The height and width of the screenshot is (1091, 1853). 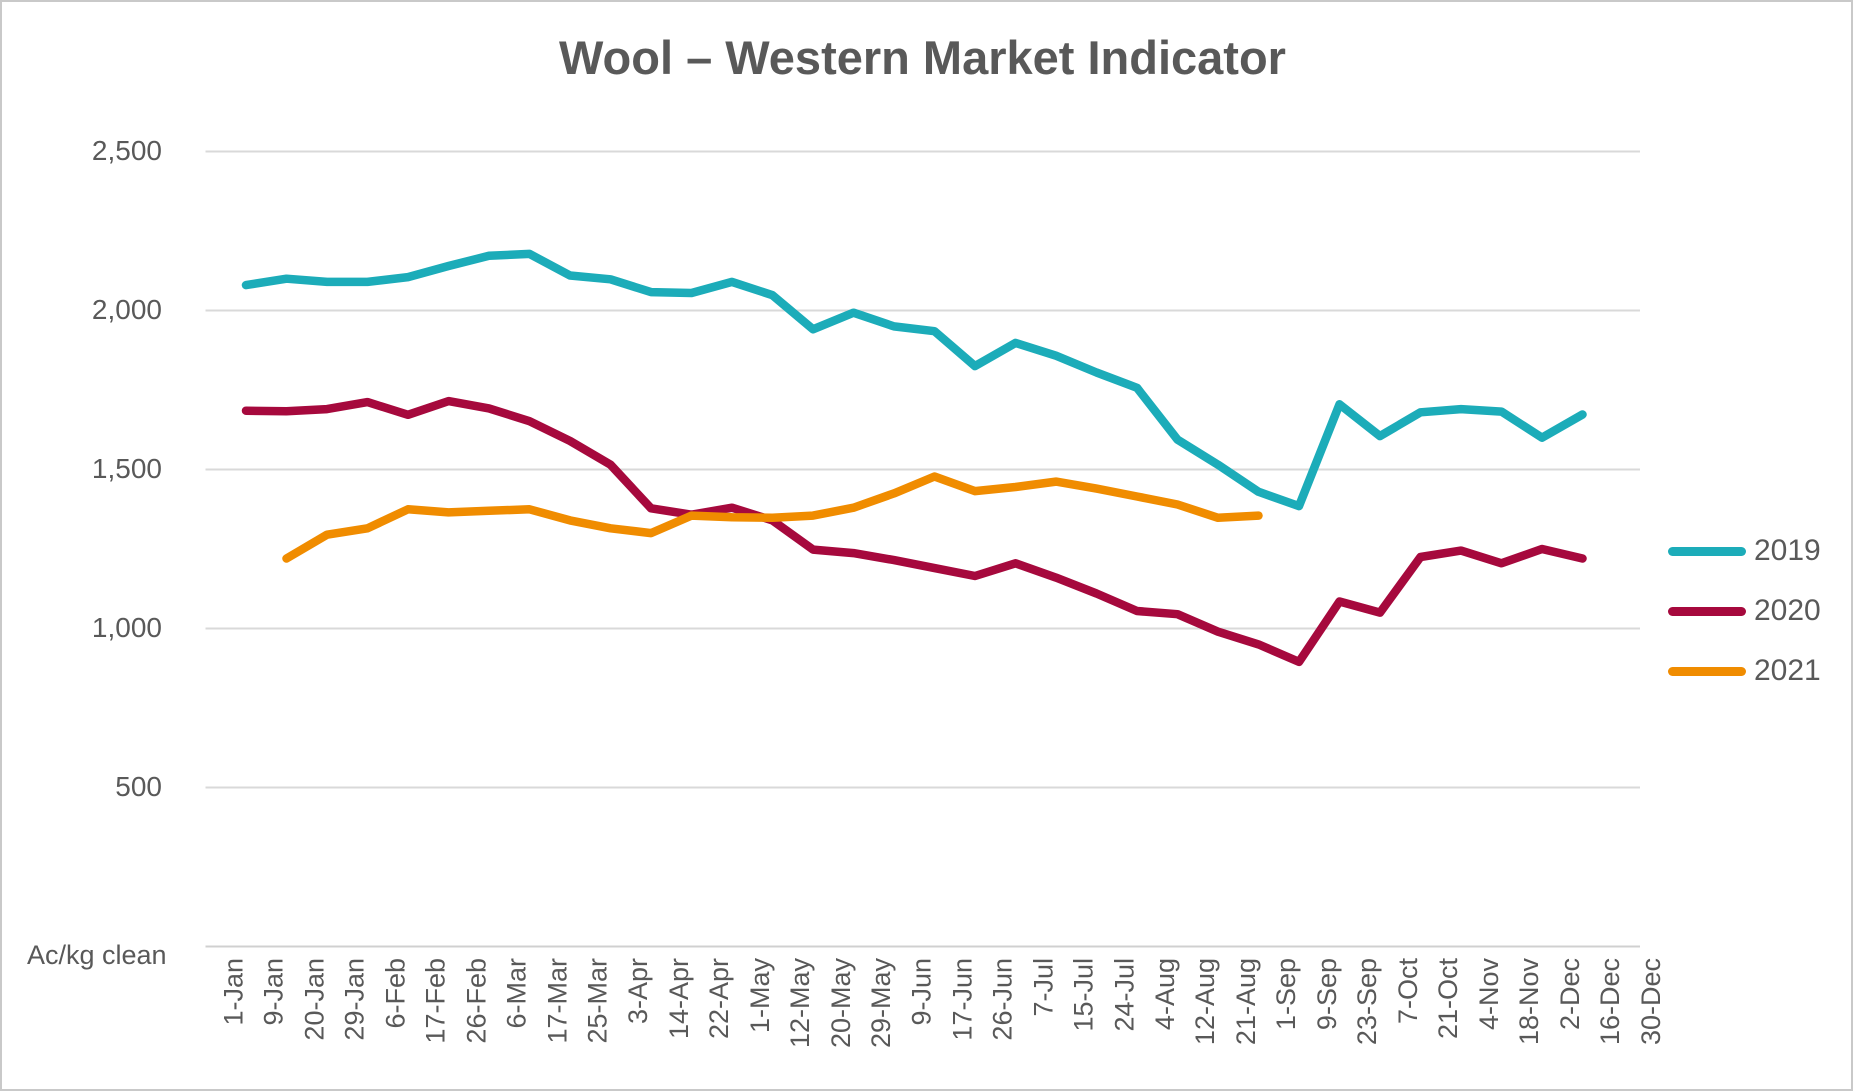 I want to click on legend-item-2020: 2020, so click(x=1744, y=611).